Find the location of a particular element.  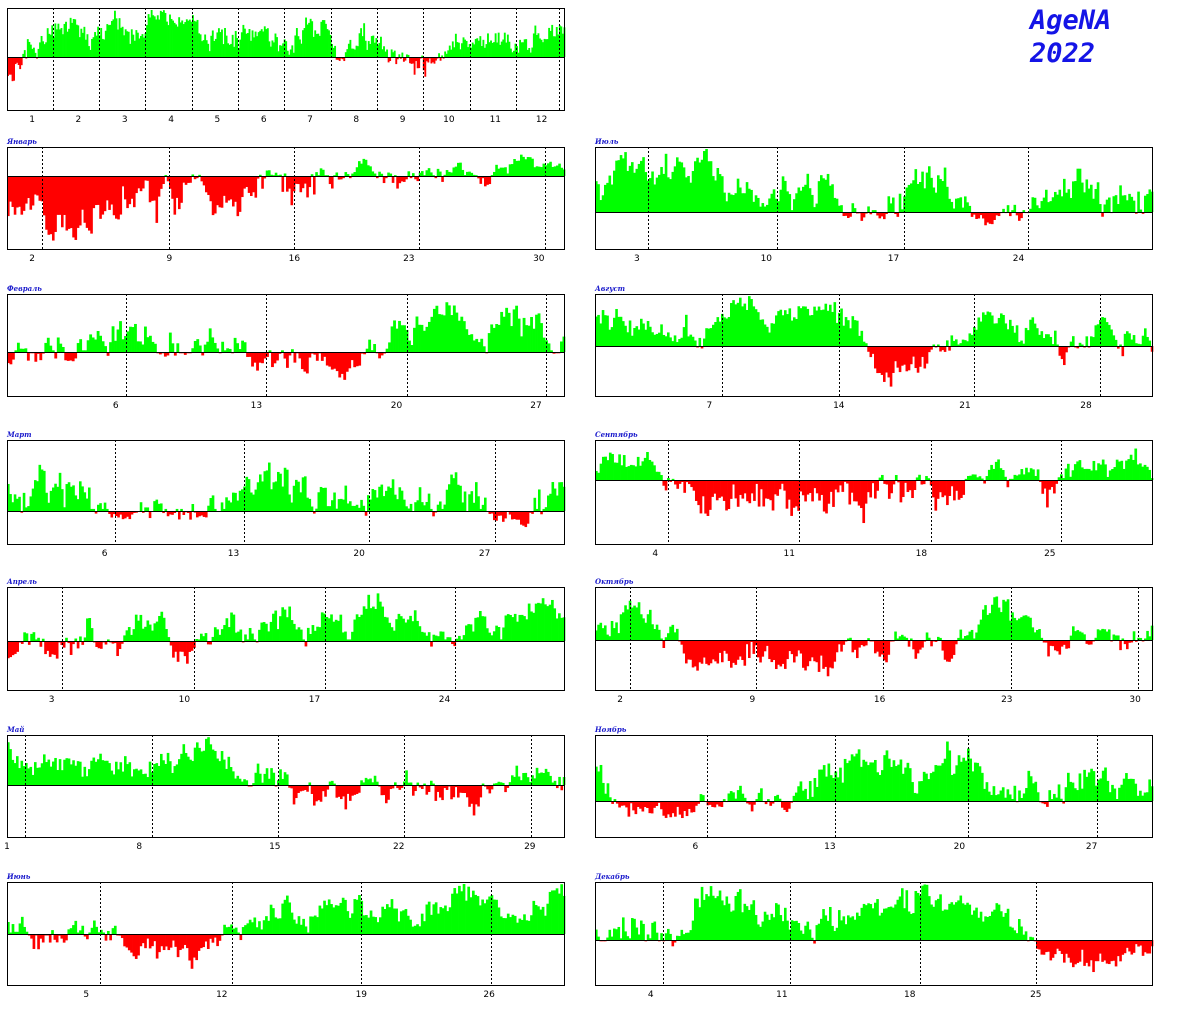

plot-frame is located at coordinates (874, 639).